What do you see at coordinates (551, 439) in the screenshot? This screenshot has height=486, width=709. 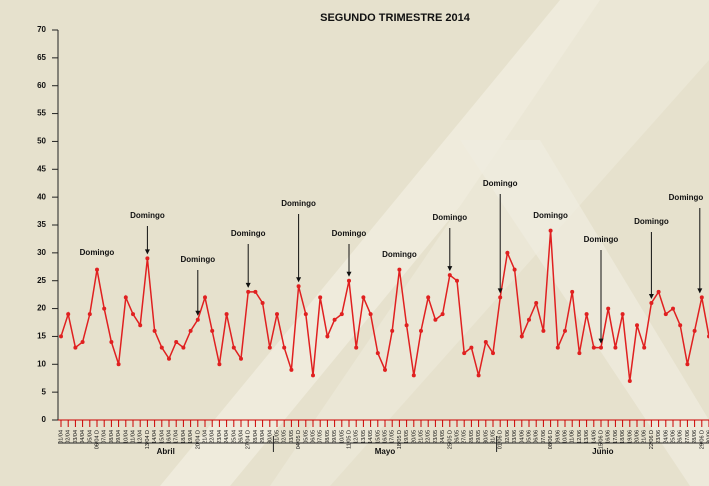 I see `x-tick-label: 08/06 D` at bounding box center [551, 439].